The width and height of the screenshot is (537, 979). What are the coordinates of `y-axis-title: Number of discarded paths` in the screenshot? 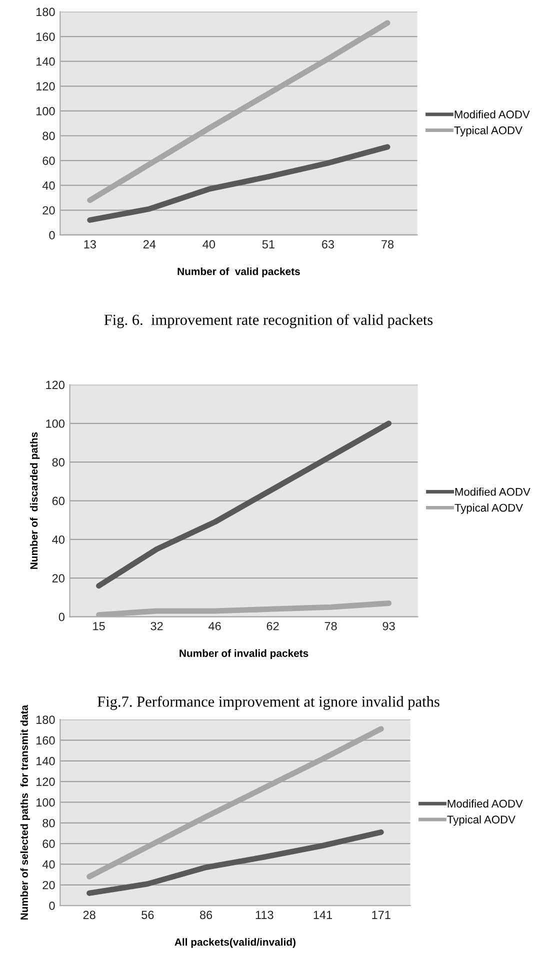 It's located at (35, 500).